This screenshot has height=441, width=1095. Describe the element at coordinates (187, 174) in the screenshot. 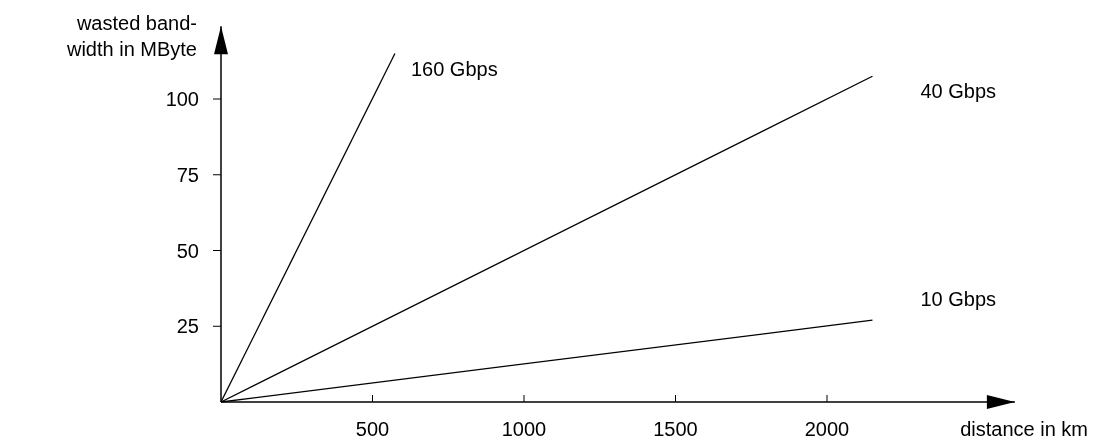

I see `y-tick-label: 75` at that location.